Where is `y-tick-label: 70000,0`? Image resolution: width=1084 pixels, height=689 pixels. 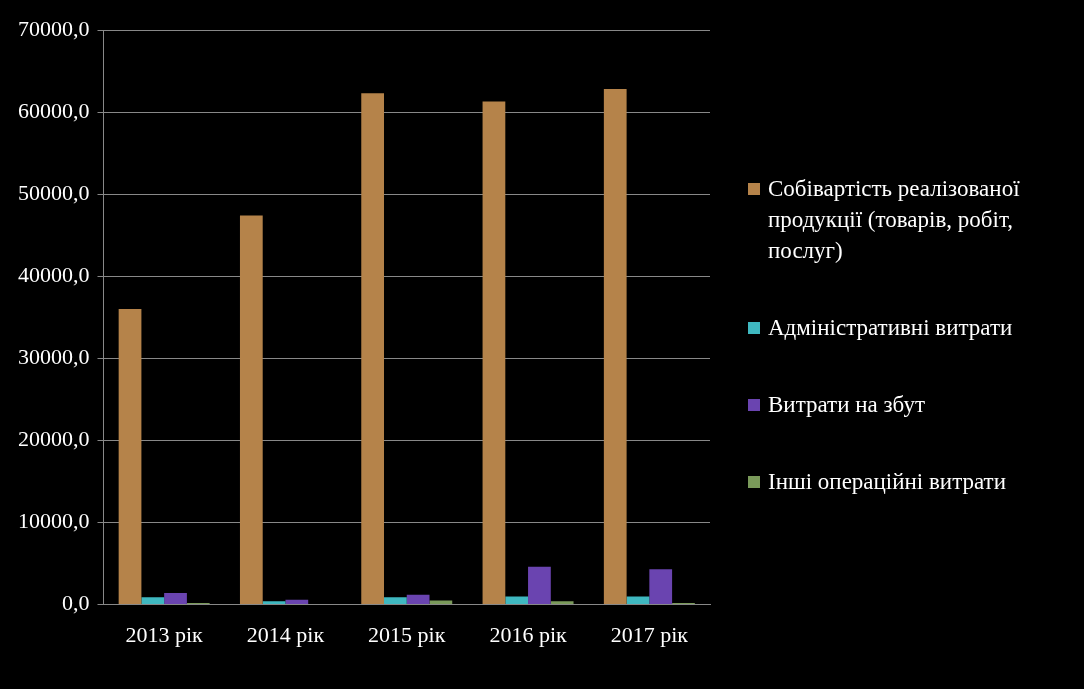
y-tick-label: 70000,0 is located at coordinates (54, 28).